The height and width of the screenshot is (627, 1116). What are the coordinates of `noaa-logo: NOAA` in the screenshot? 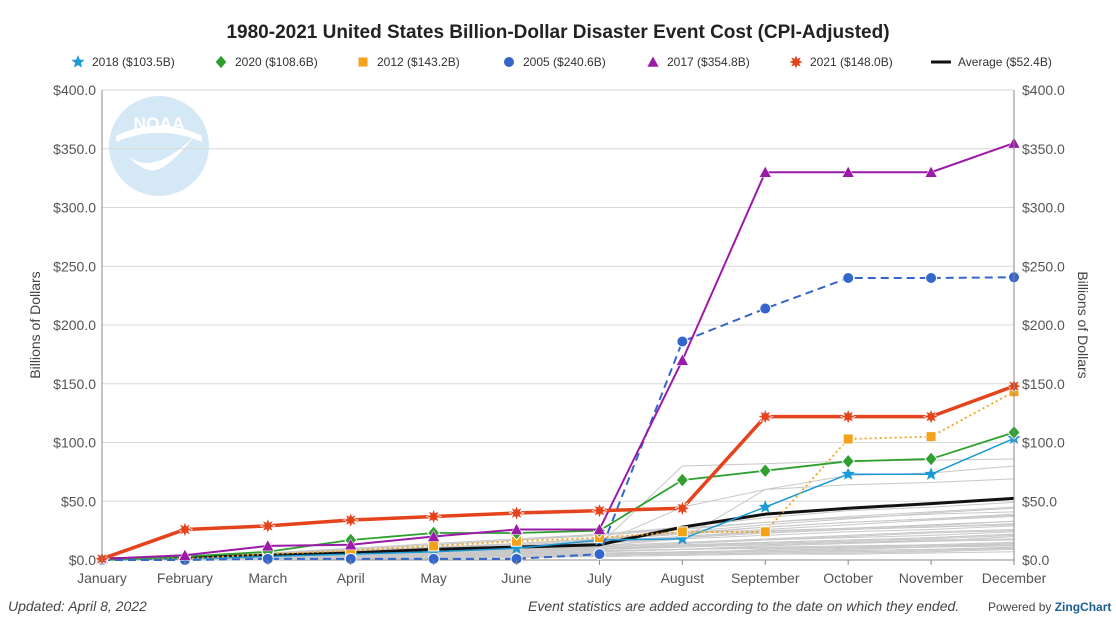 It's located at (159, 146).